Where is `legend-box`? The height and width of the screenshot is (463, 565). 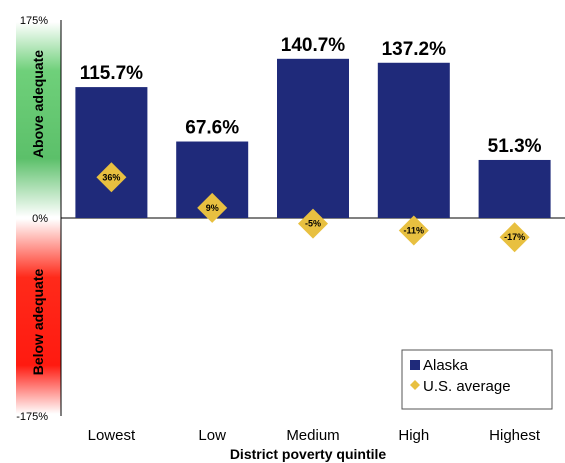
legend-box is located at coordinates (477, 379).